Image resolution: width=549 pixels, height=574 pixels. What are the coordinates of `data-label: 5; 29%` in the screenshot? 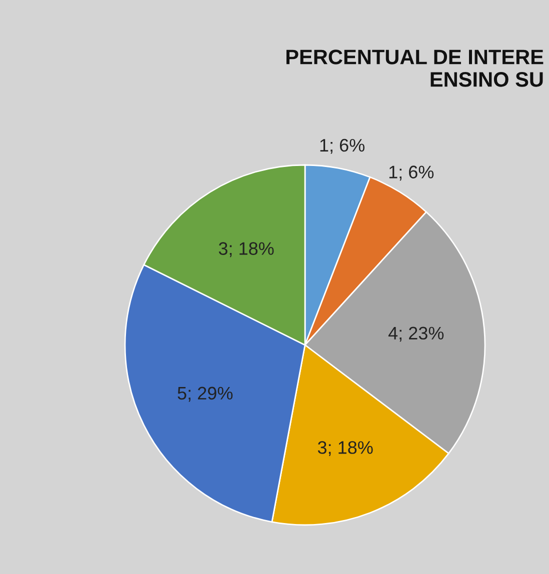 It's located at (205, 394).